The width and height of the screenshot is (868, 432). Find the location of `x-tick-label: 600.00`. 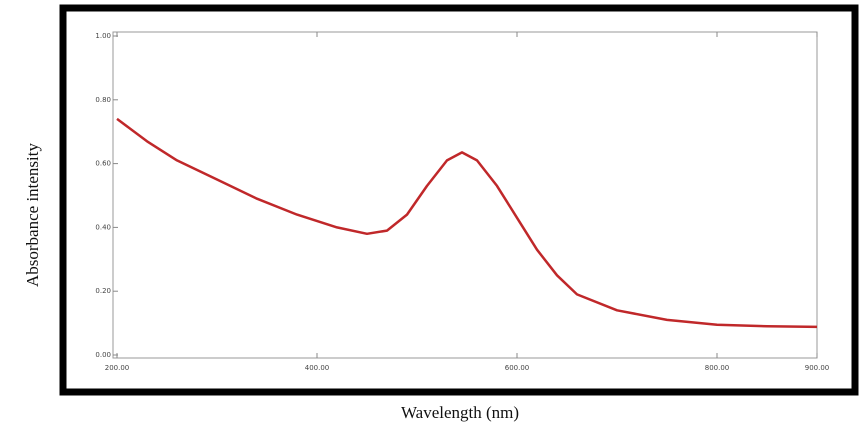

x-tick-label: 600.00 is located at coordinates (517, 368).